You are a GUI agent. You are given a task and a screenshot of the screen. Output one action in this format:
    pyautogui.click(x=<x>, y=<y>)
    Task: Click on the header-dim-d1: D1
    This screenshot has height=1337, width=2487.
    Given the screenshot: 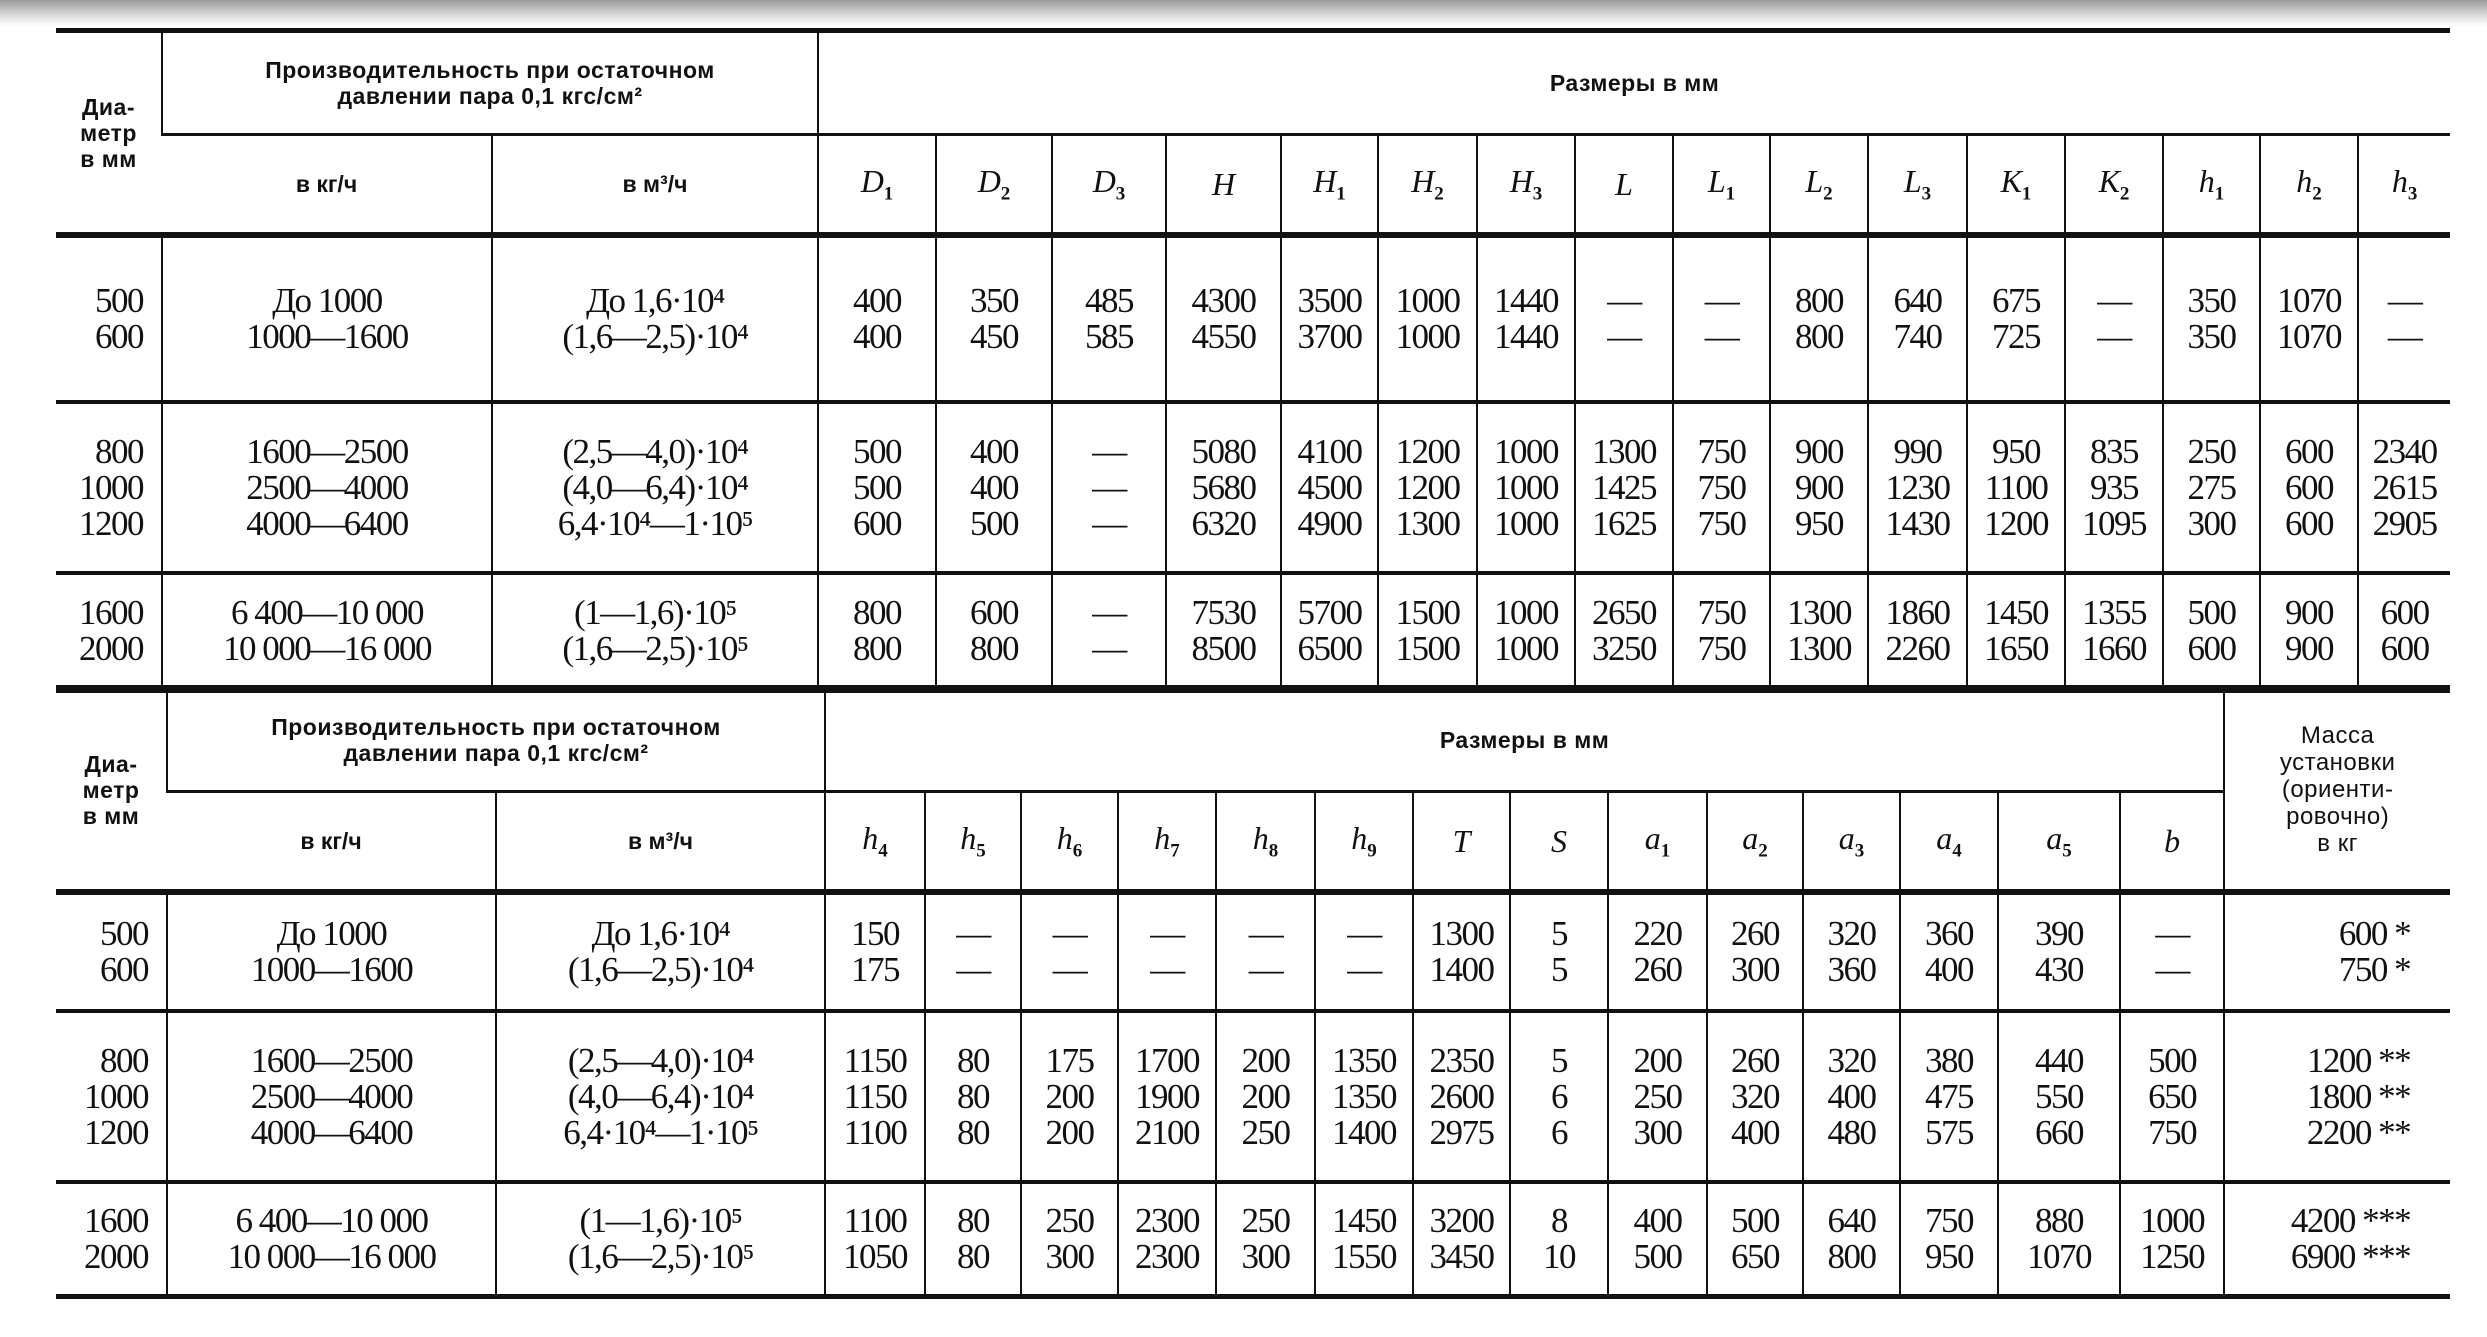 What is the action you would take?
    pyautogui.click(x=876, y=184)
    